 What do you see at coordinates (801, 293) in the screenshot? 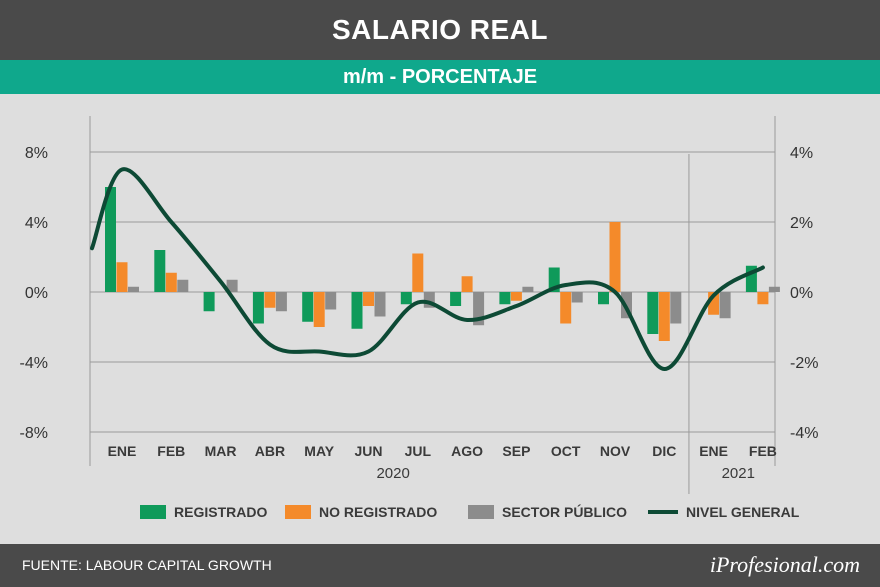
I see `right-tick-label: 0%` at bounding box center [801, 293].